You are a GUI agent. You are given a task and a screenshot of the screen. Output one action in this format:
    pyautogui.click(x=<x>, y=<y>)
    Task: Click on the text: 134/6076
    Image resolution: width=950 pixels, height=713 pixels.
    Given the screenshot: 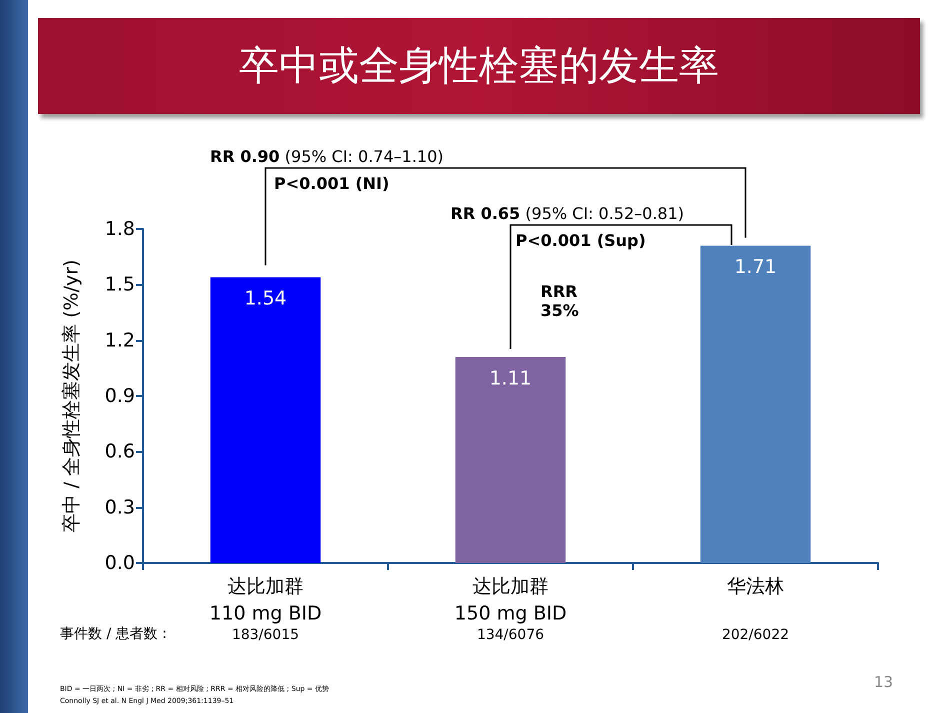 What is the action you would take?
    pyautogui.click(x=510, y=635)
    